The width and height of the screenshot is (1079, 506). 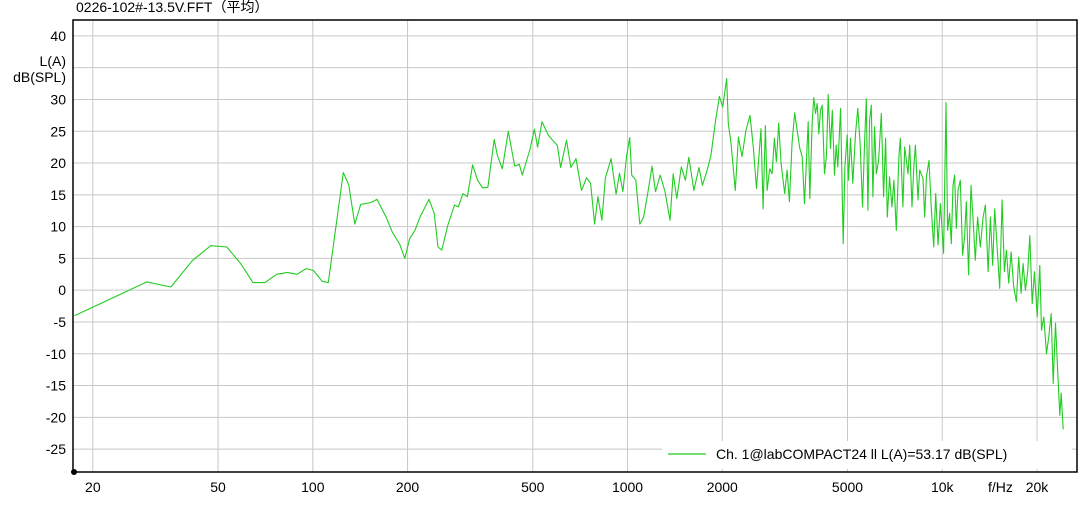 What do you see at coordinates (93, 487) in the screenshot?
I see `x-tick-label: 20` at bounding box center [93, 487].